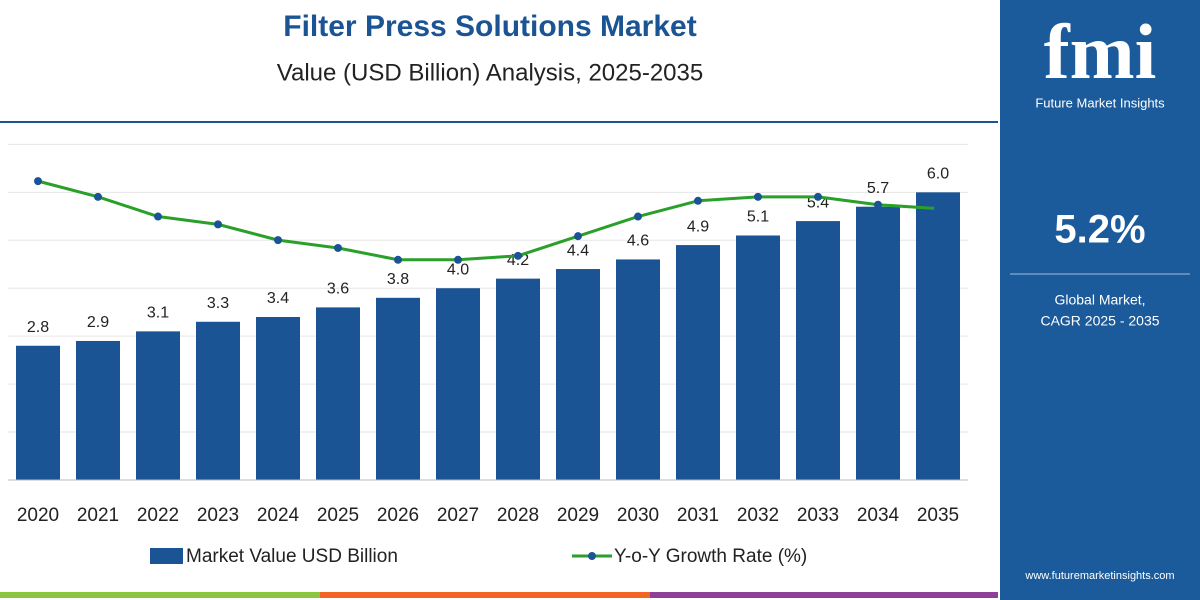 The height and width of the screenshot is (600, 1200). What do you see at coordinates (278, 515) in the screenshot?
I see `x-tick-label: 2024` at bounding box center [278, 515].